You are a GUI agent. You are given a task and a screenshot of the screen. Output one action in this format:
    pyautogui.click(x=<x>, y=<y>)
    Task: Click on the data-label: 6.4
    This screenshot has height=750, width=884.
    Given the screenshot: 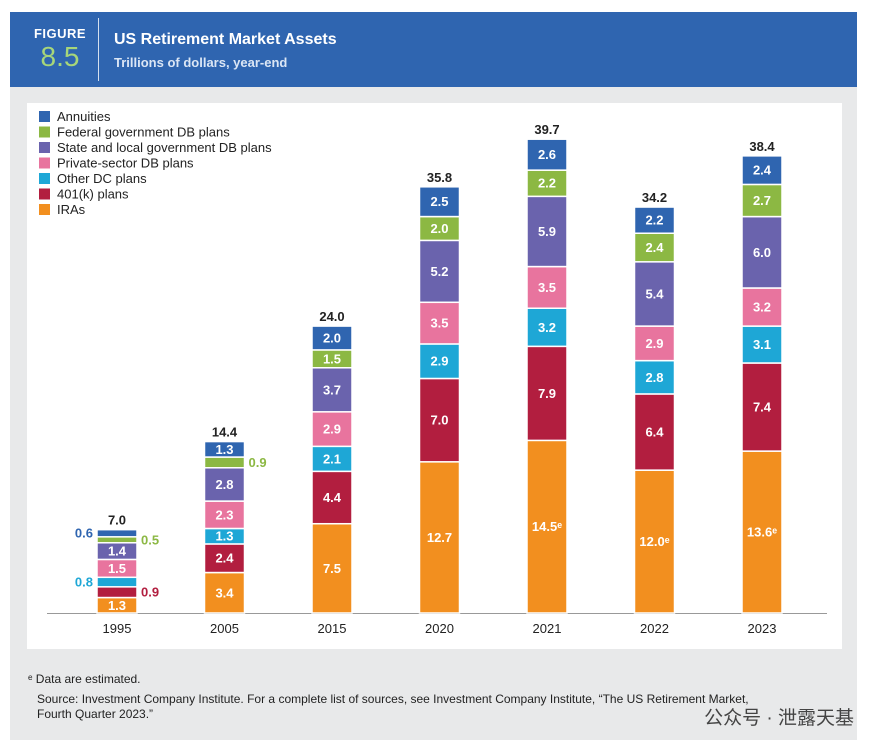 What is the action you would take?
    pyautogui.click(x=654, y=432)
    